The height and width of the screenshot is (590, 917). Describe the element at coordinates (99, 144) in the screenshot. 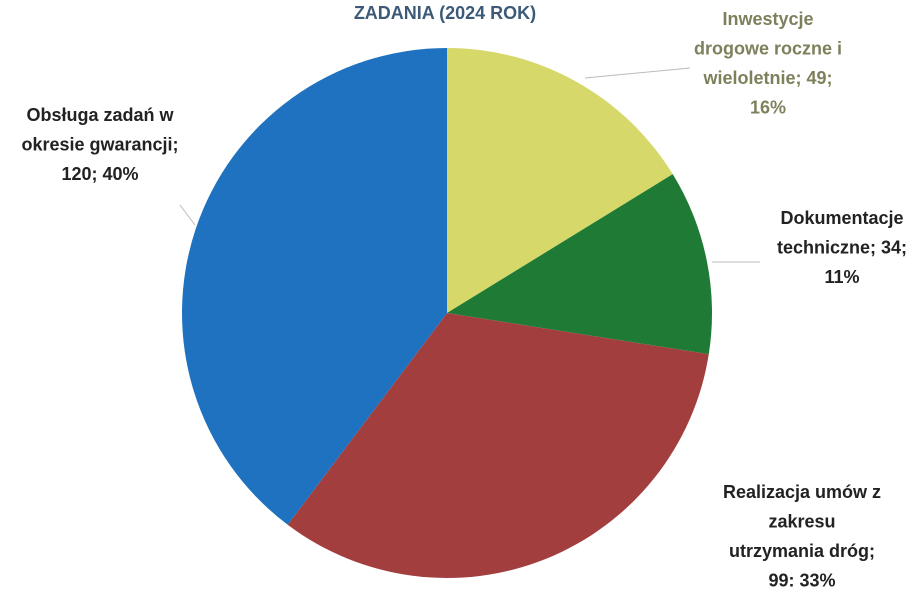

I see `data-label: okresie gwarancji;` at that location.